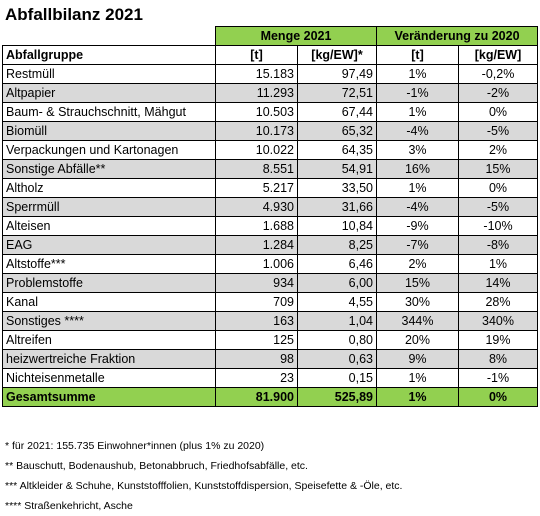  What do you see at coordinates (498, 264) in the screenshot?
I see `cell-veraenderung-kg-ew: 1%` at bounding box center [498, 264].